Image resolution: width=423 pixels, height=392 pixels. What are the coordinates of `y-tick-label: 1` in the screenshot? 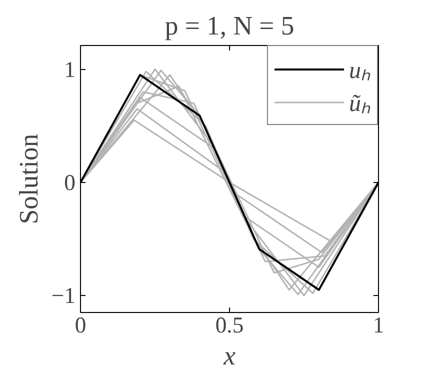 It's located at (70, 69).